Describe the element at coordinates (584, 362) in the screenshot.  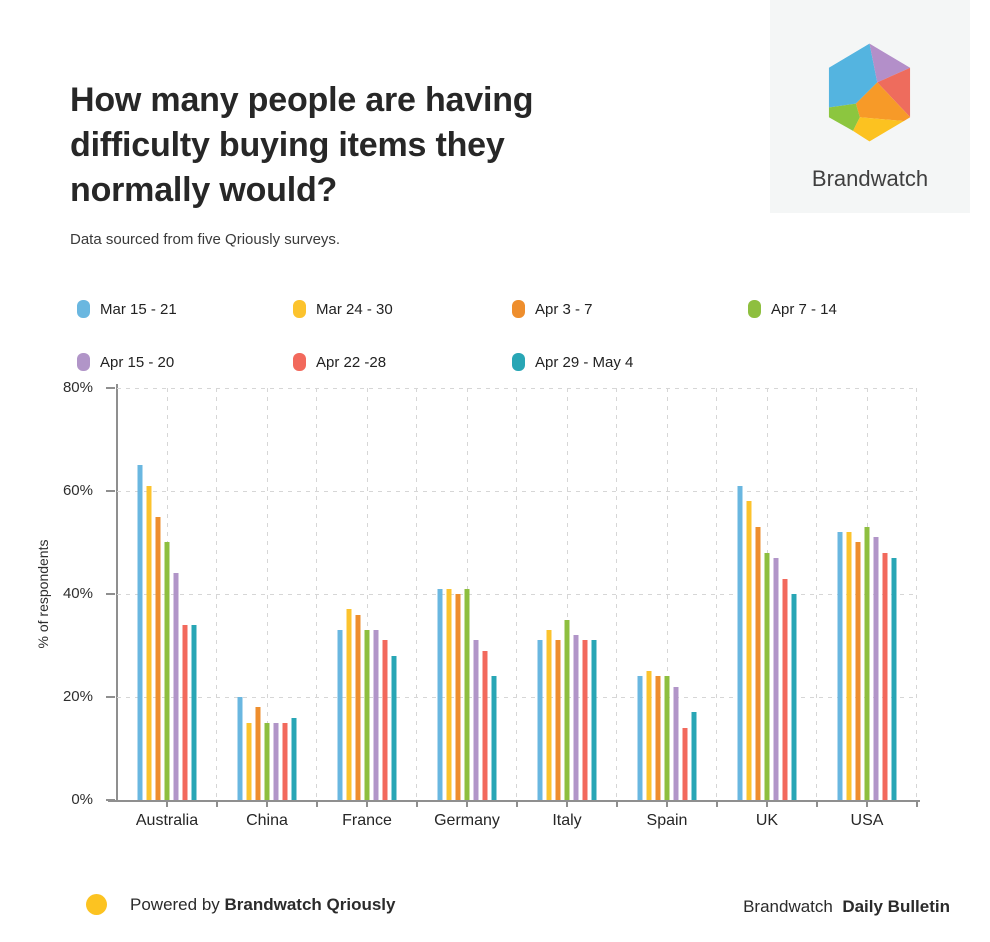
I see `legend-label: Apr 29 - May 4` at that location.